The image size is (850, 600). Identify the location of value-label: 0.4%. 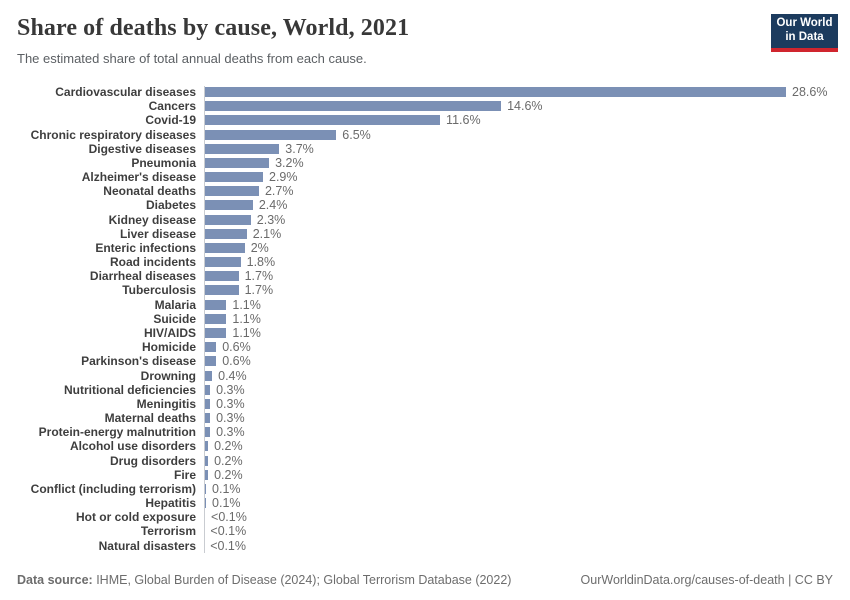
(232, 375).